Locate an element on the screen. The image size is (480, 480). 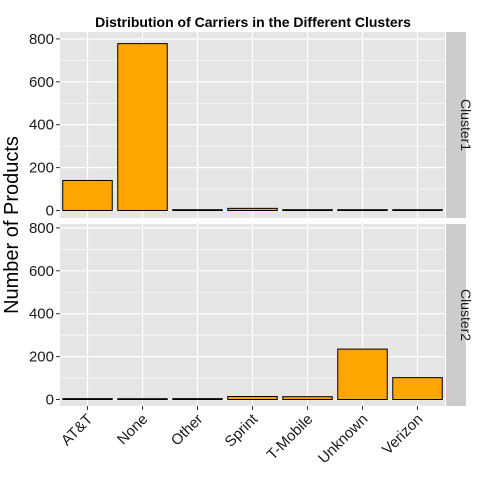
facet-strip-label: Cluster1 is located at coordinates (466, 125).